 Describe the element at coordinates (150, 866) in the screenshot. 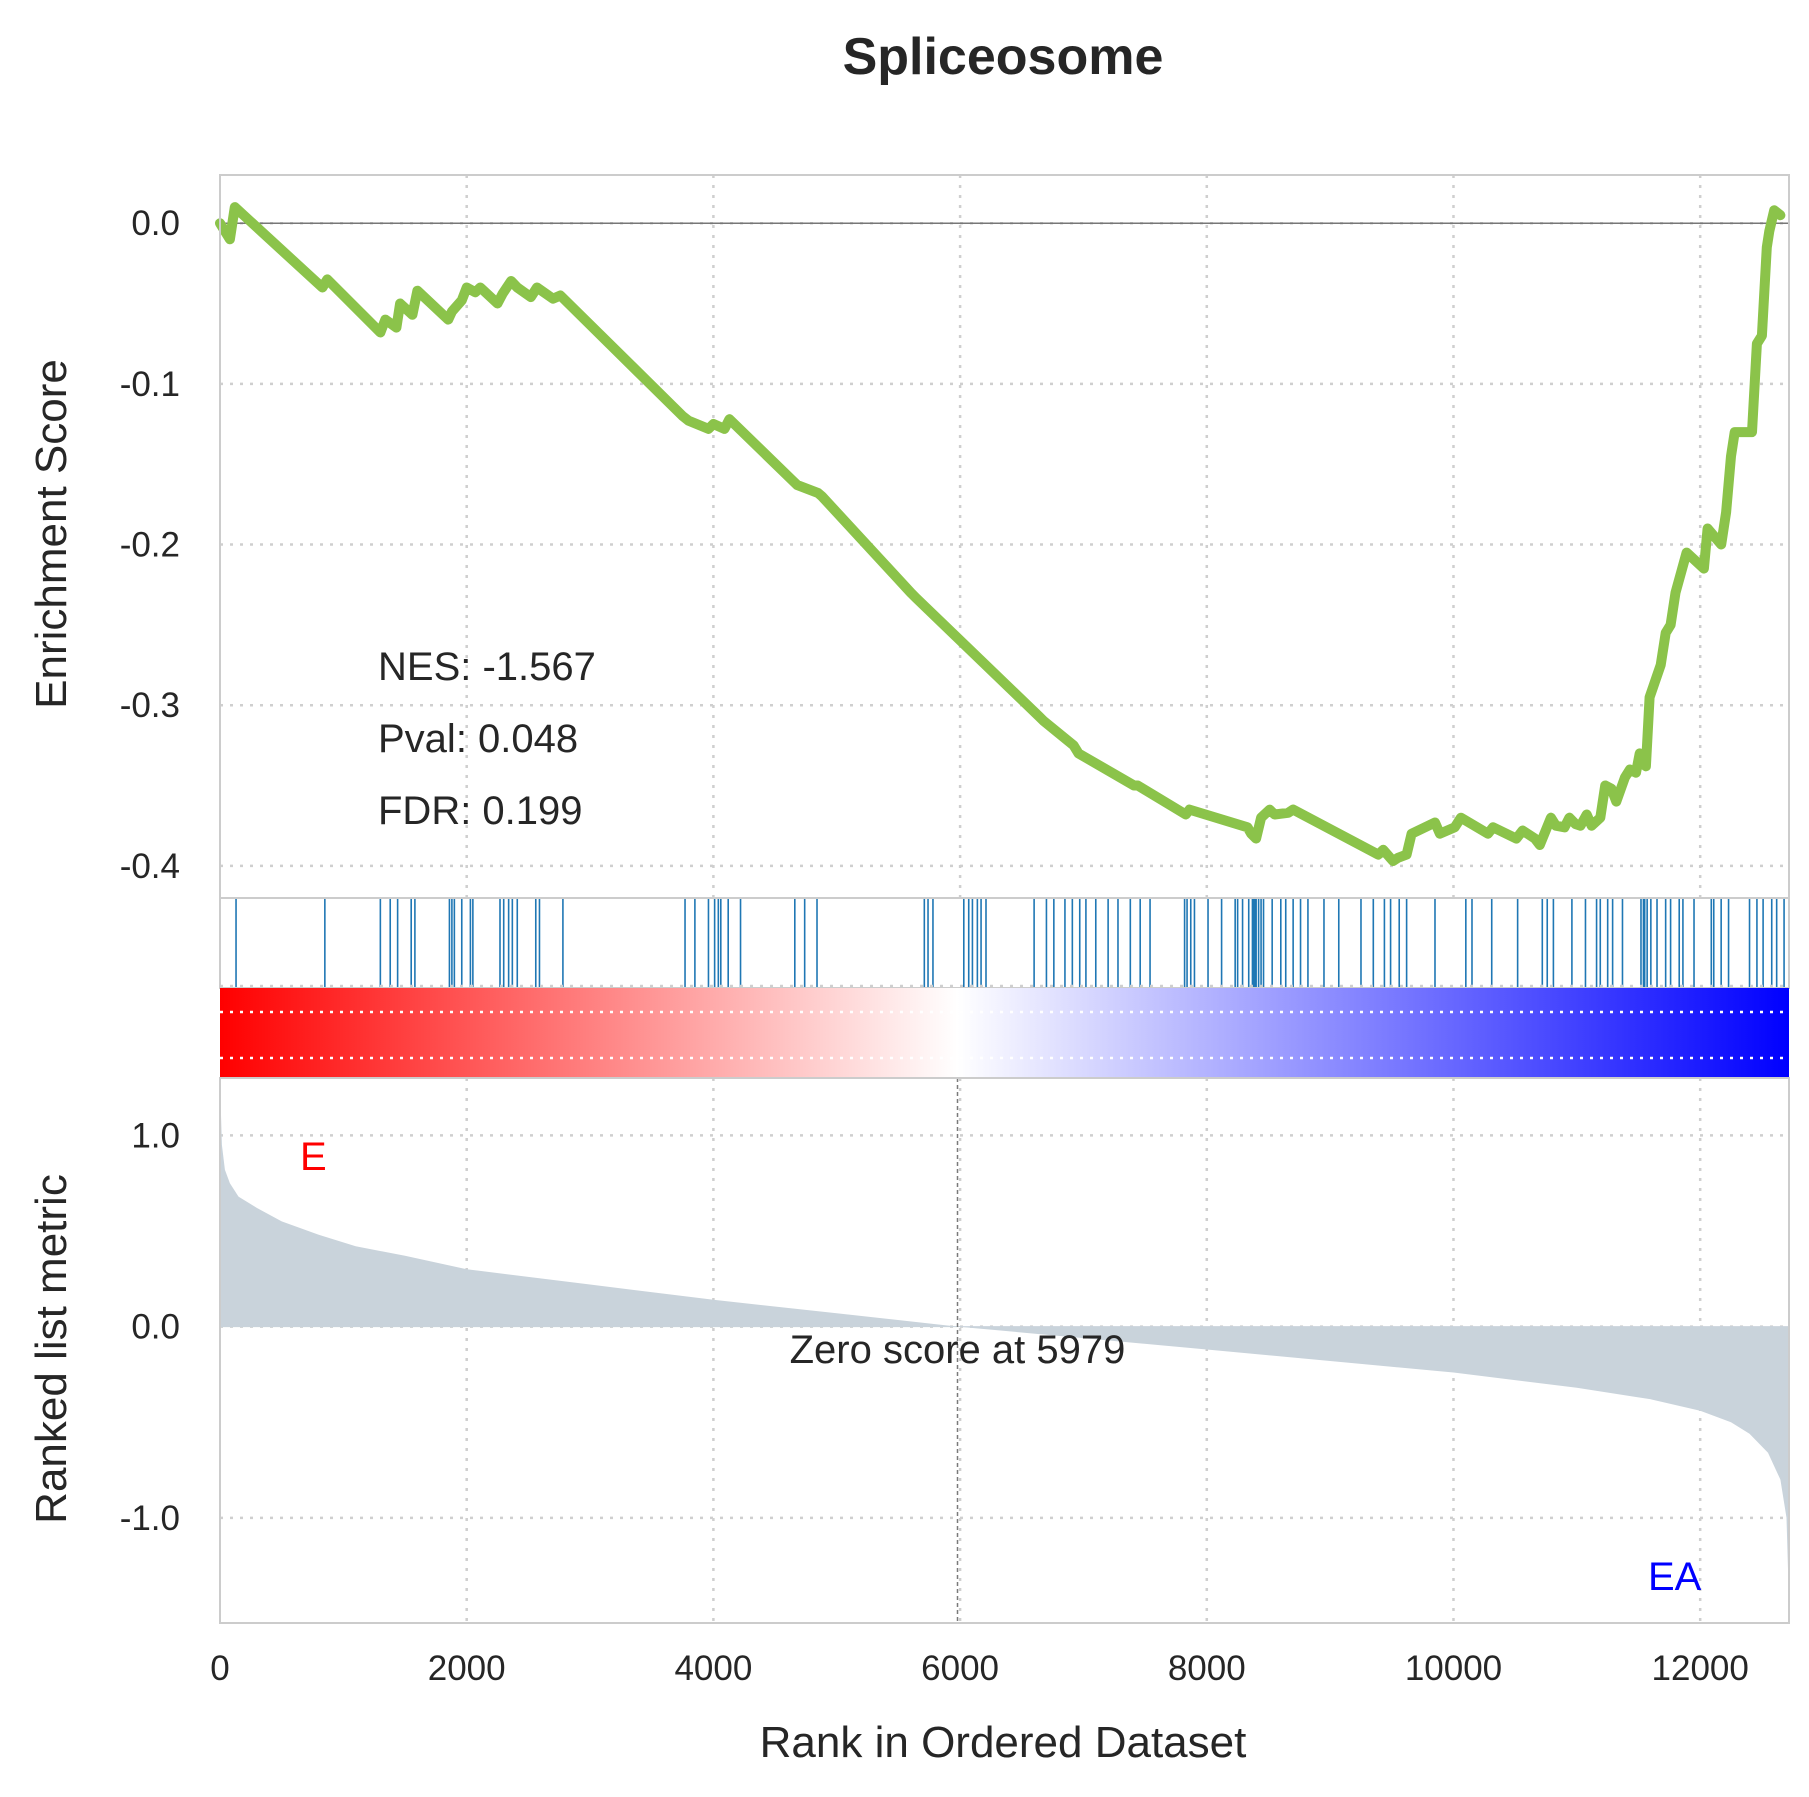

I see `es-y-tick-label: -0.4` at that location.